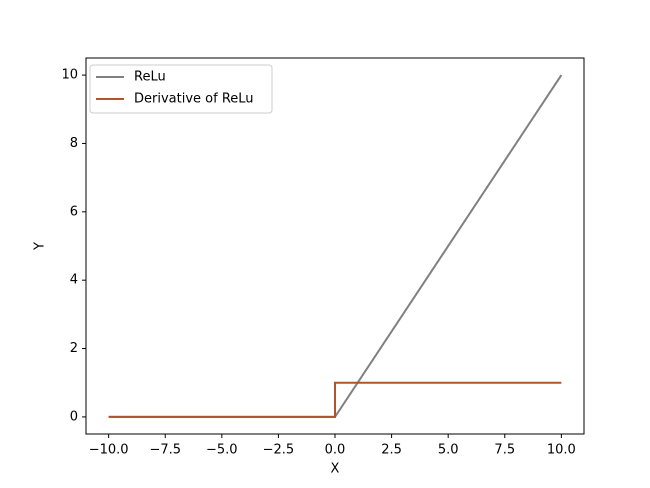  I want to click on x-axis-label: X, so click(335, 469).